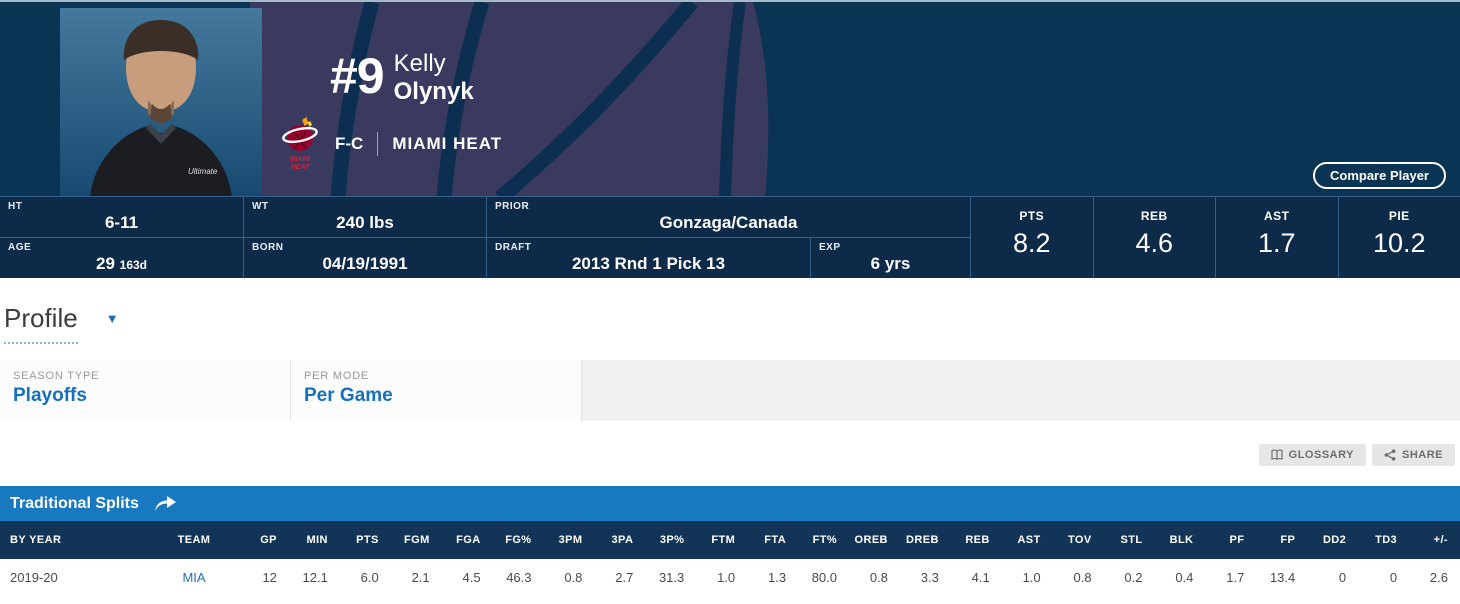  Describe the element at coordinates (730, 503) in the screenshot. I see `traditional-splits-title-bar: Traditional Splits` at that location.